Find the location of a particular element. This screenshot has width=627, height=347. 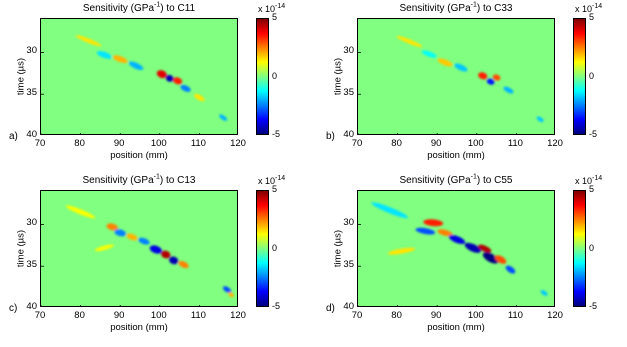

chart-title-suffix: ) to C33 is located at coordinates (494, 8).